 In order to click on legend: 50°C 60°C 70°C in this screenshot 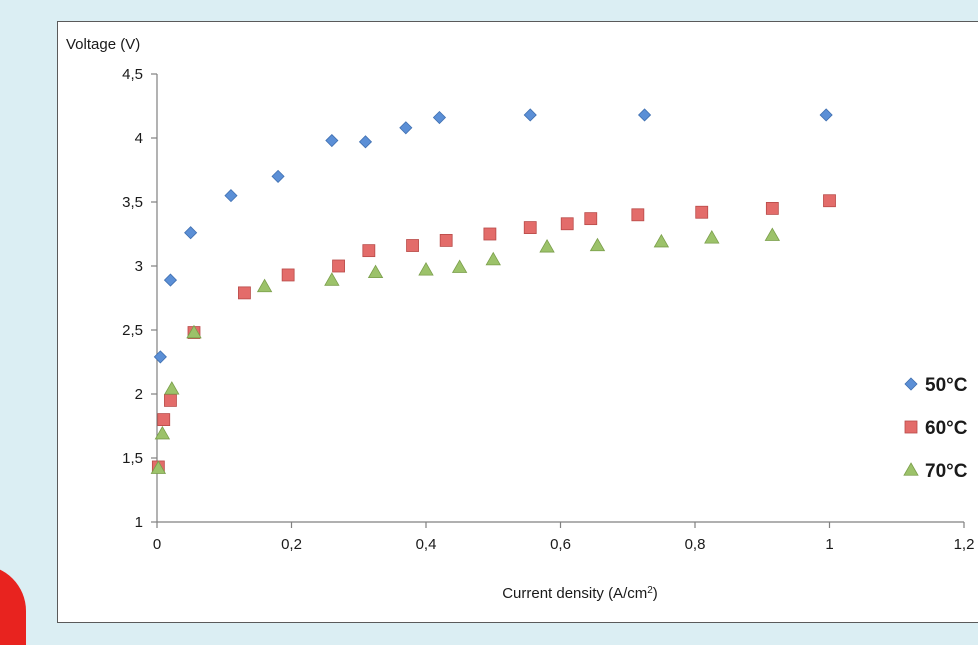, I will do `click(935, 428)`.